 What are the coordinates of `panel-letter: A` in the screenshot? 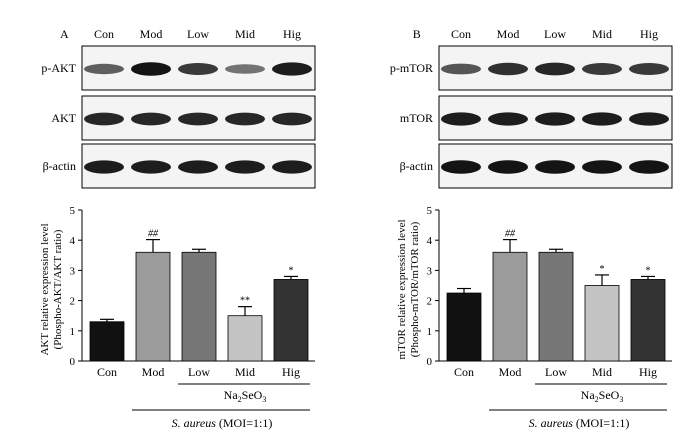 It's located at (64, 34).